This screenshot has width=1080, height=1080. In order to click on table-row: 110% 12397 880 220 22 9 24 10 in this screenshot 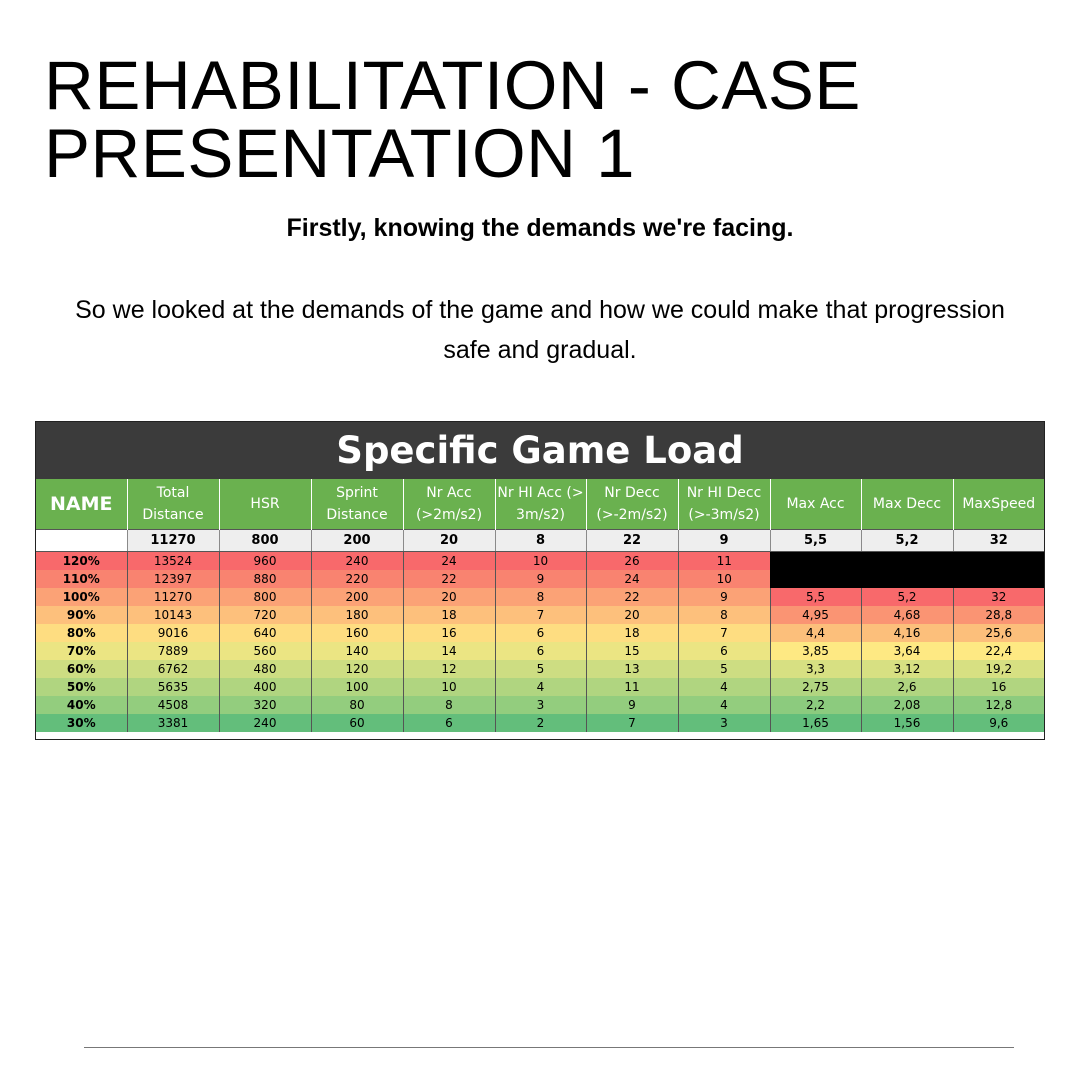, I will do `click(540, 579)`.